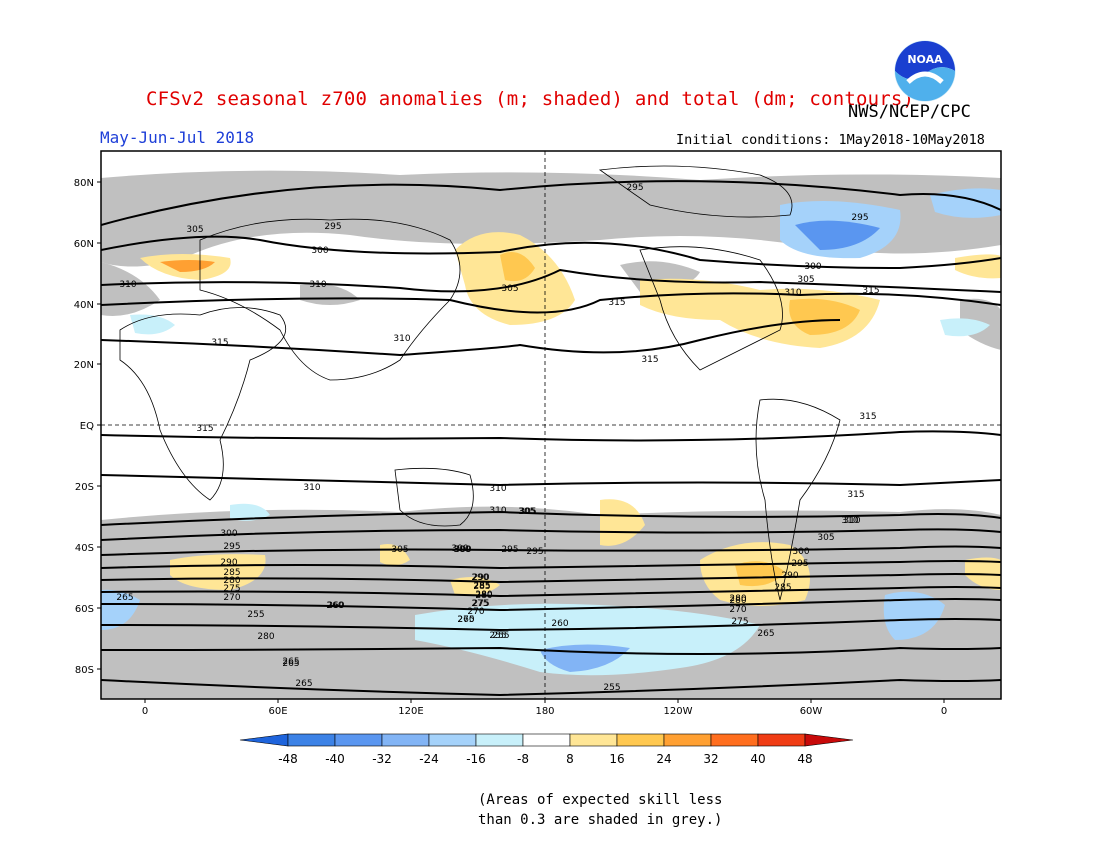 Image resolution: width=1100 pixels, height=850 pixels. I want to click on lat-labels: 80N 60N 40N 20N EQ 20S 40S 60S 80S, so click(87, 427).